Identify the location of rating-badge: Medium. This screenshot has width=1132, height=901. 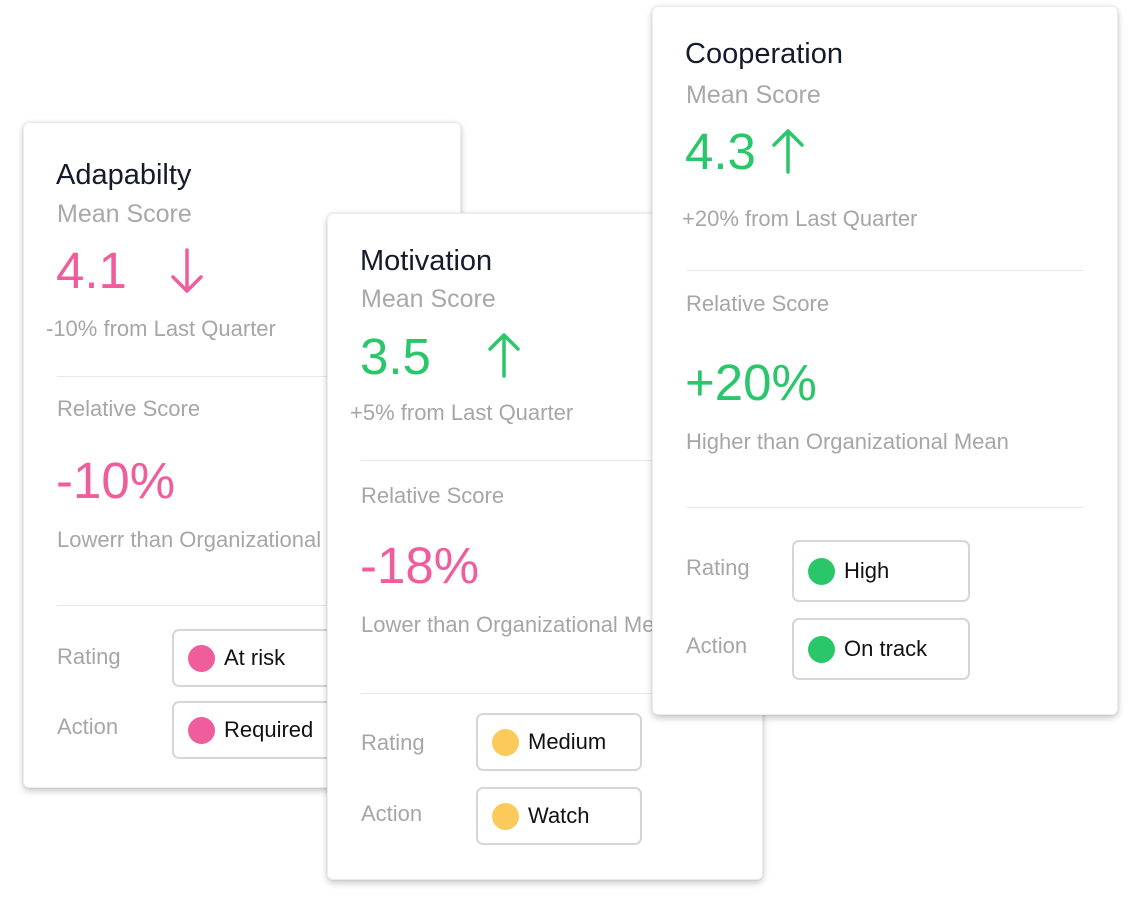
(559, 742).